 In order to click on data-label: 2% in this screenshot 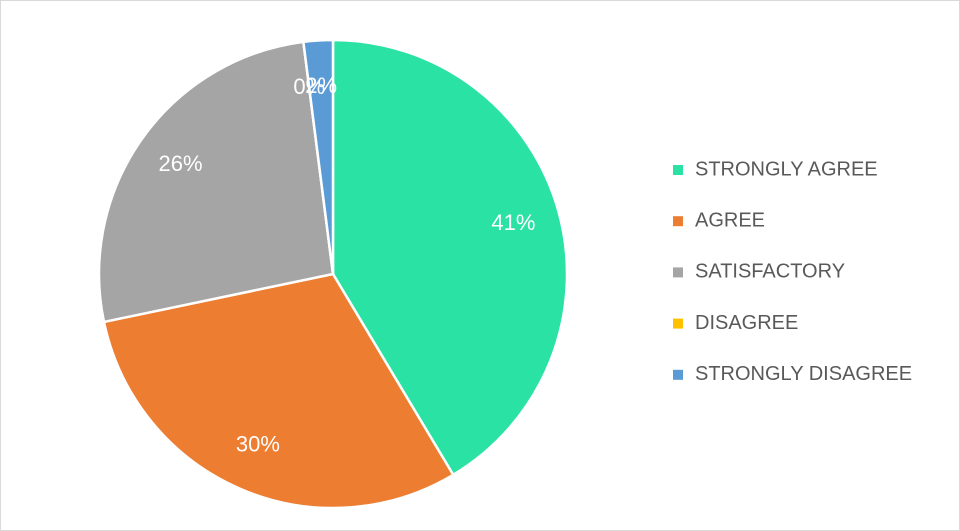, I will do `click(321, 85)`.